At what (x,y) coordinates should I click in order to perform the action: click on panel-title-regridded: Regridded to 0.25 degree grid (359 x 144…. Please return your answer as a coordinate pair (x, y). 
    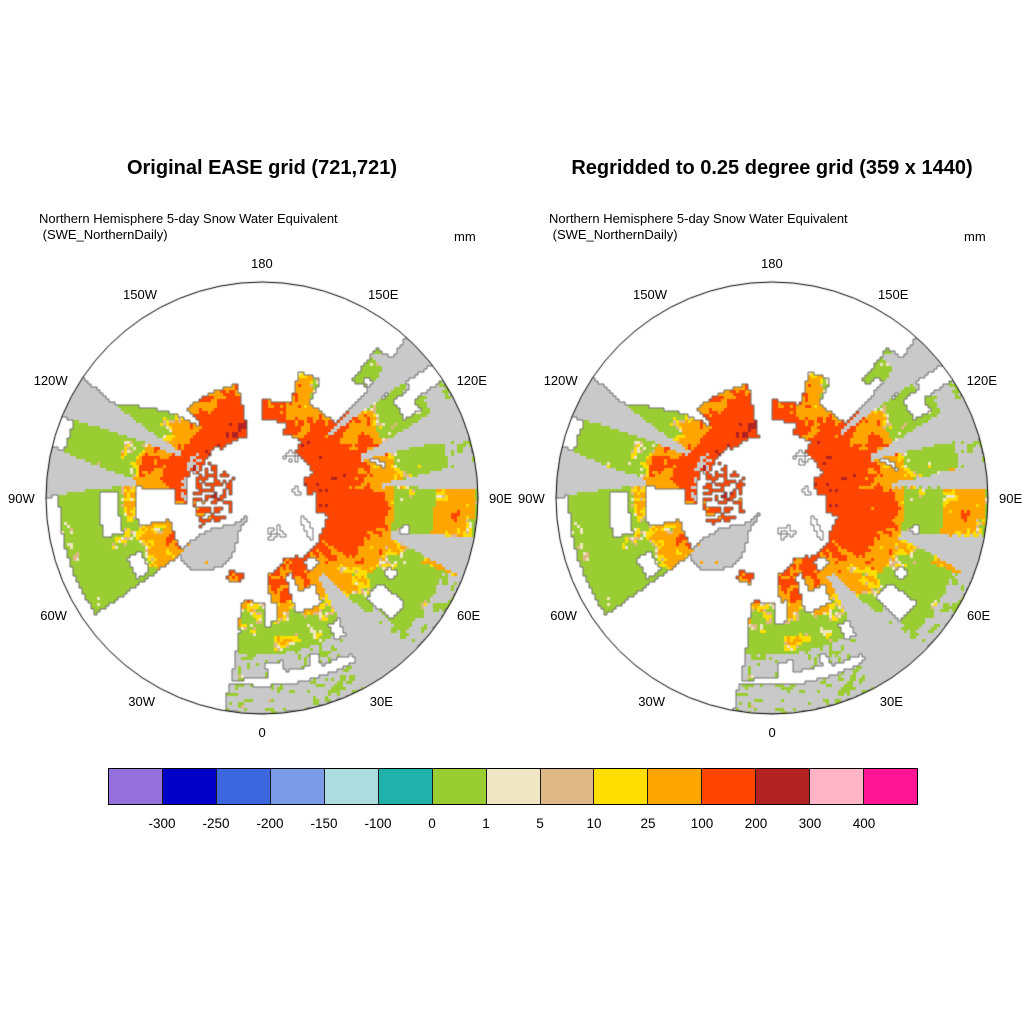
    Looking at the image, I should click on (772, 168).